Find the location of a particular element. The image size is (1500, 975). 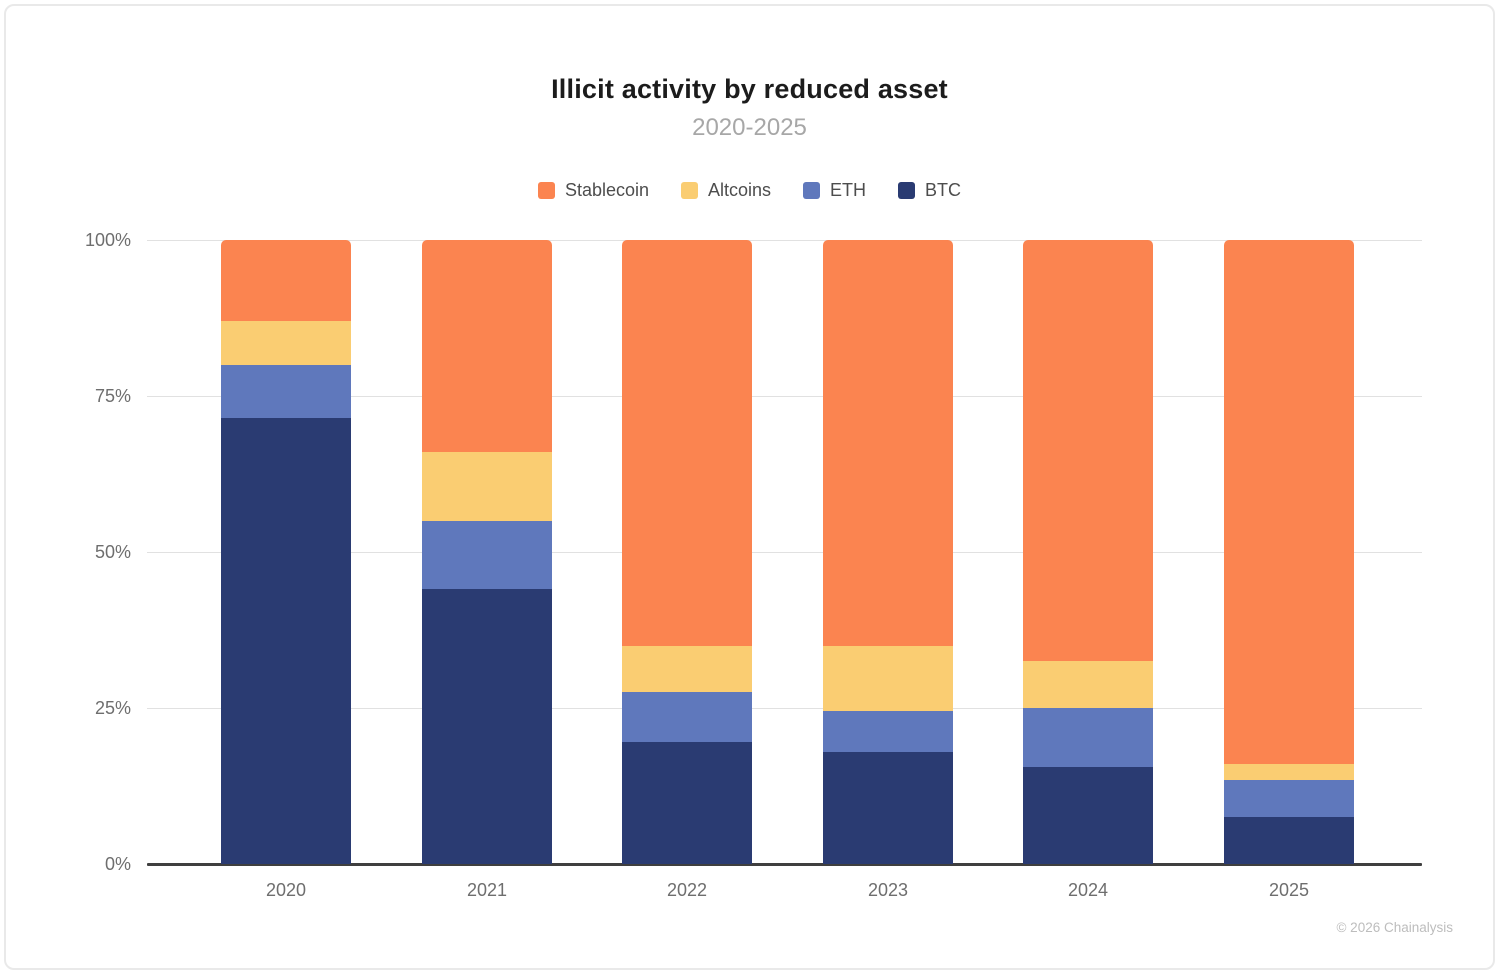

legend-swatch-altcoins is located at coordinates (690, 190).